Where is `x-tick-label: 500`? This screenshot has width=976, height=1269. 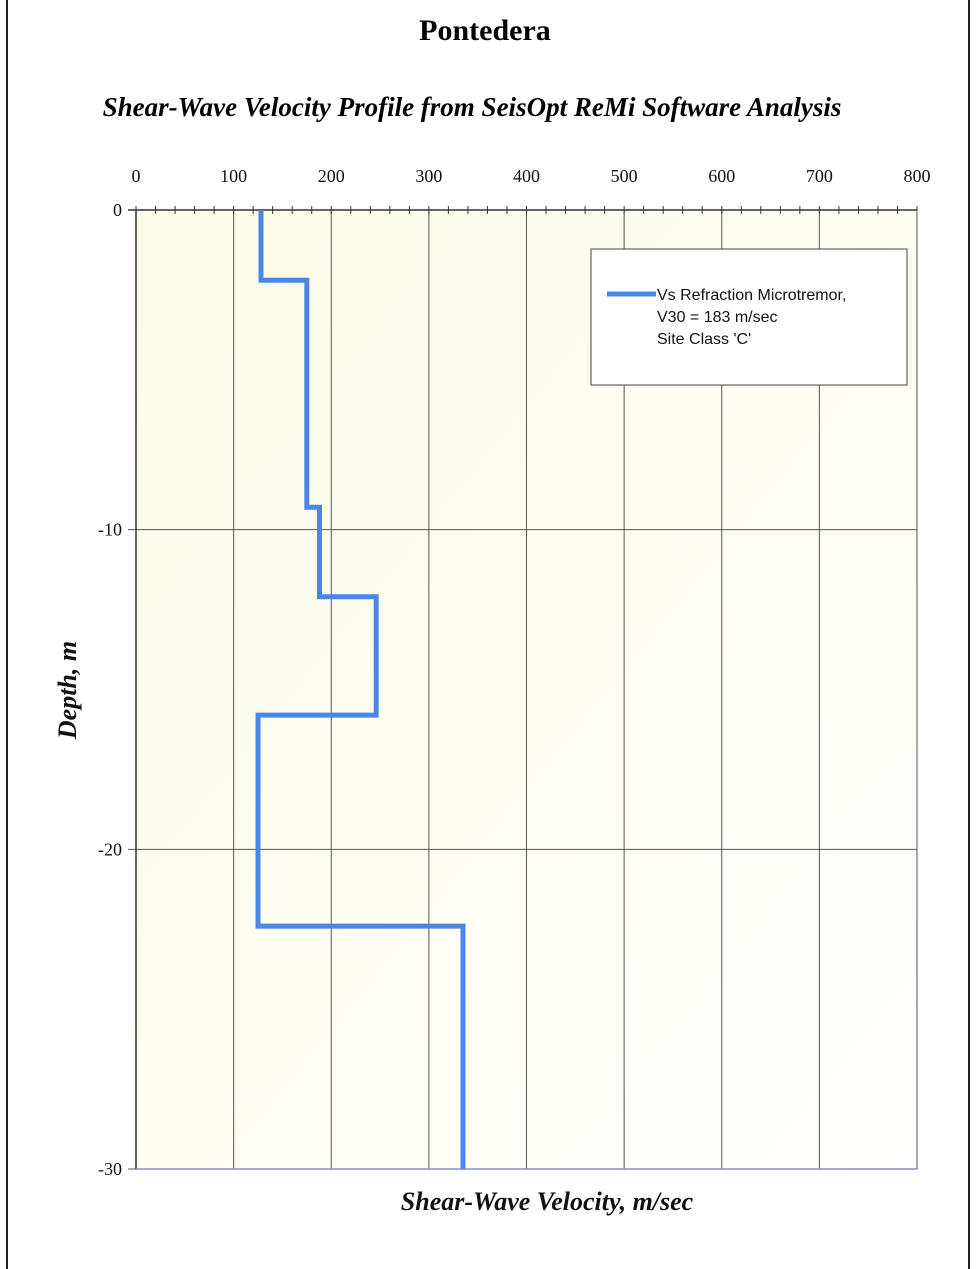 x-tick-label: 500 is located at coordinates (624, 176).